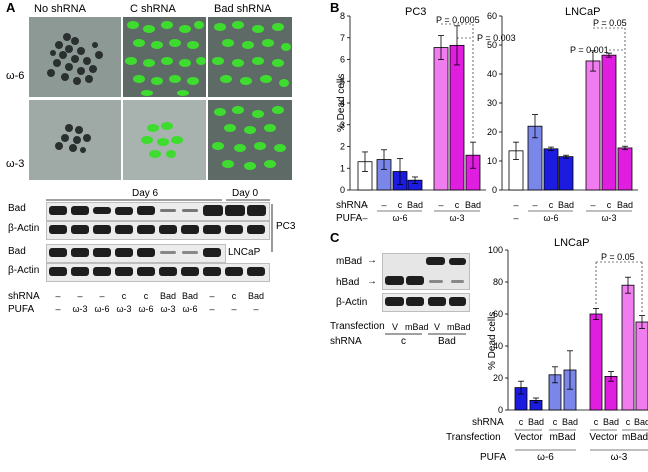 The width and height of the screenshot is (648, 472). I want to click on blot-a-shrna-value: –, so click(212, 296).